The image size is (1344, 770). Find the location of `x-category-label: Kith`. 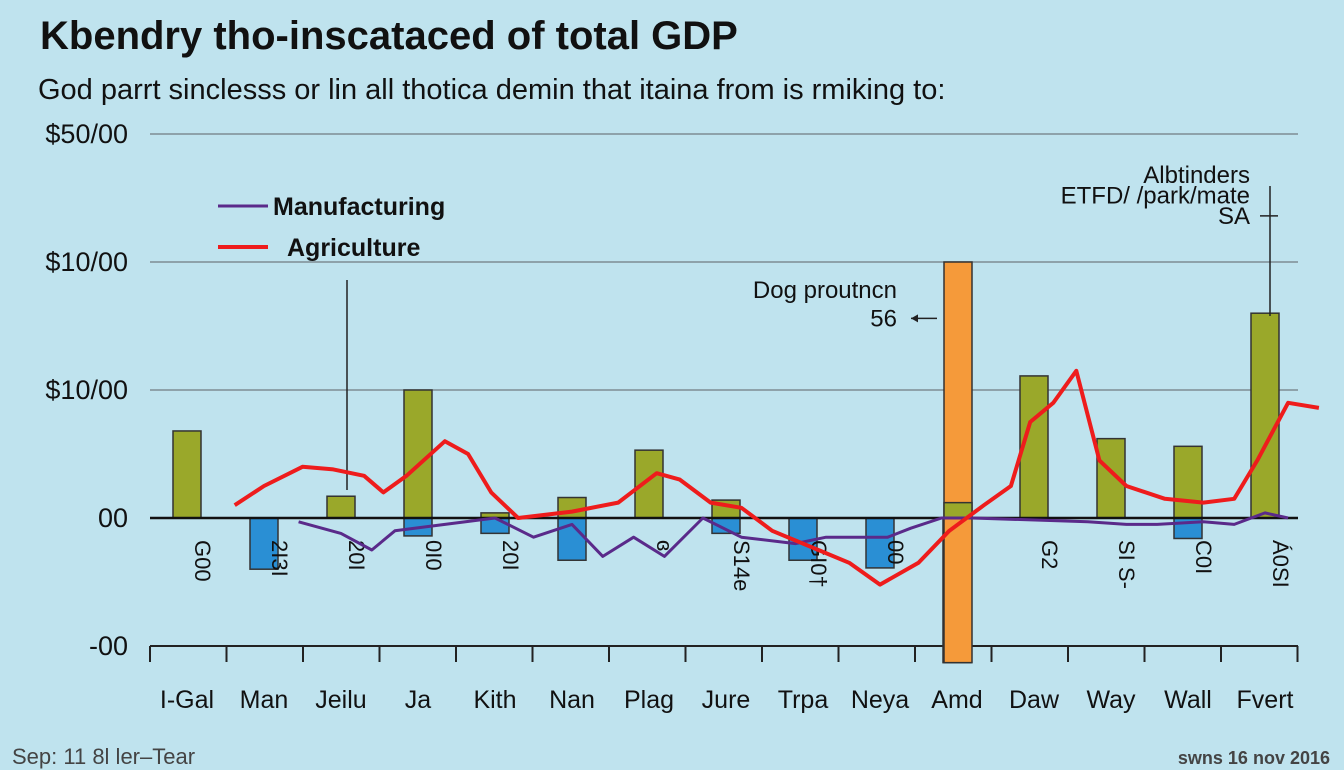

x-category-label: Kith is located at coordinates (494, 700).